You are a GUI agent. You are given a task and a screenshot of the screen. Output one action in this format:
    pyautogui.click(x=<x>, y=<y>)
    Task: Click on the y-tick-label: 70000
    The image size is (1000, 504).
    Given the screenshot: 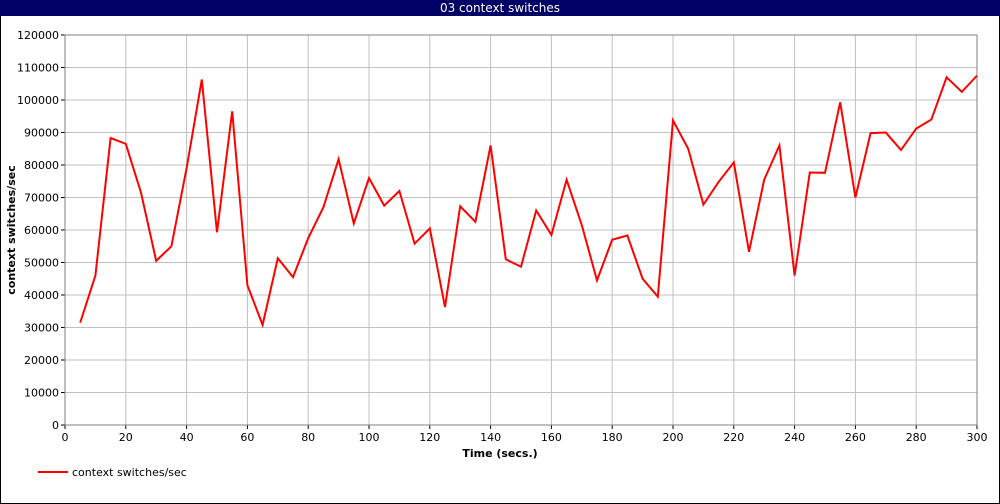 What is the action you would take?
    pyautogui.click(x=41, y=198)
    